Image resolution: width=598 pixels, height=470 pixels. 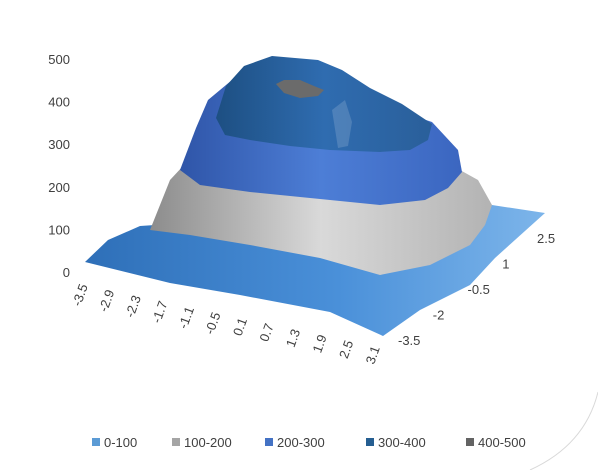 I want to click on x-tick-label: -0.5, so click(x=213, y=323).